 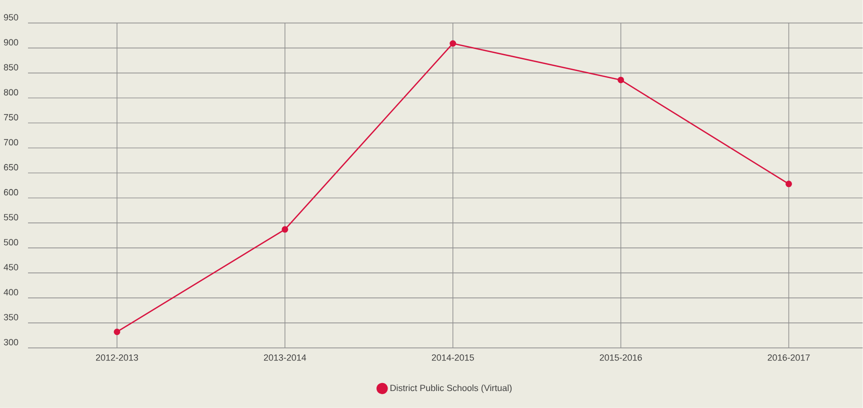 I want to click on y-tick-label: 550, so click(x=11, y=217).